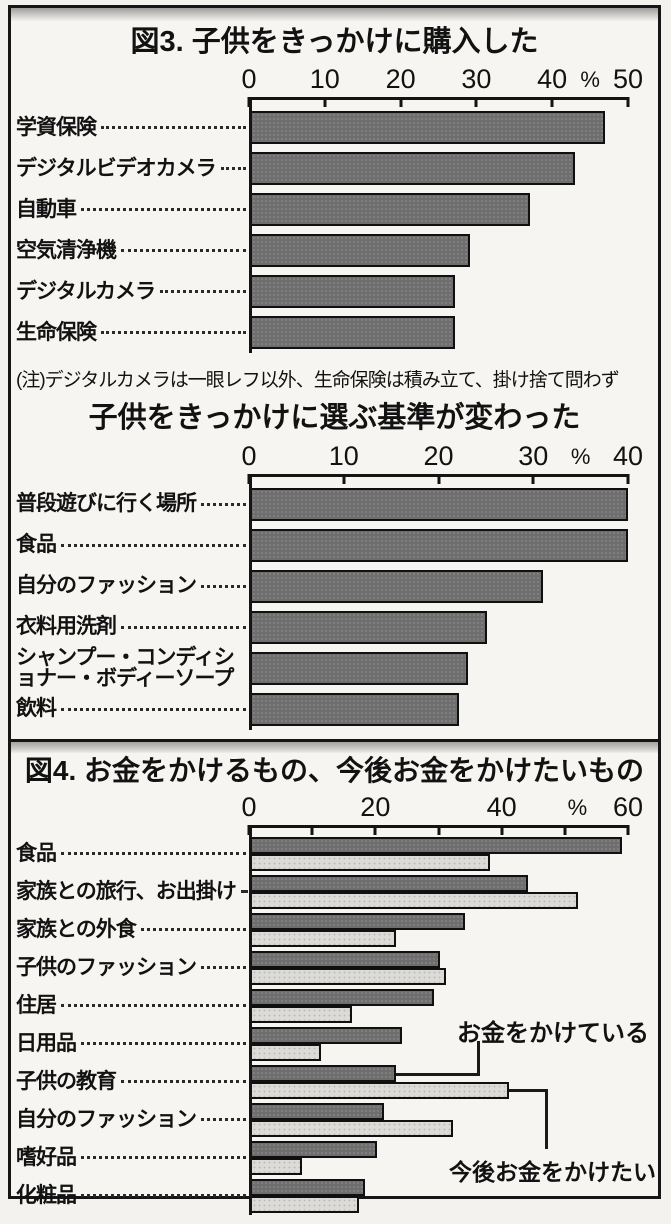 Image resolution: width=671 pixels, height=1224 pixels. I want to click on chart-row: デジタルビデオカメラ, so click(334, 168).